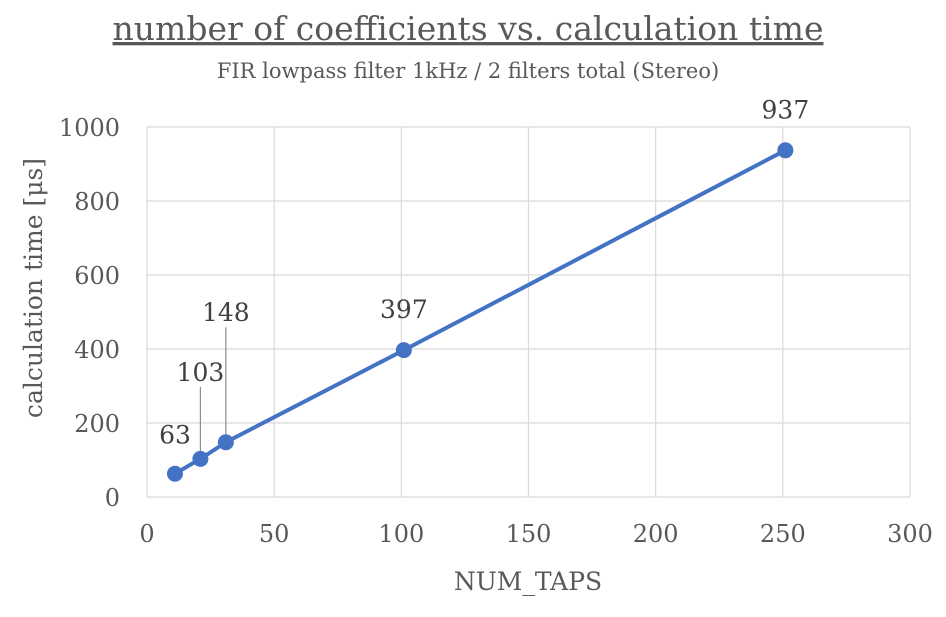  What do you see at coordinates (274, 534) in the screenshot?
I see `x-tick-label: 50` at bounding box center [274, 534].